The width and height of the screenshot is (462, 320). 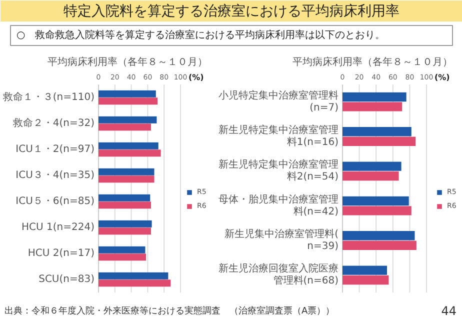 I want to click on y-tick-label: 母体・胎児集中治療室管理料(n=42), so click(x=278, y=205).